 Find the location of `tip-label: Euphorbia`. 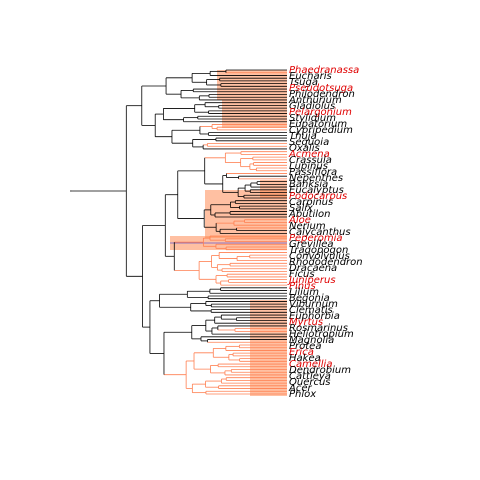

tip-label: Euphorbia is located at coordinates (314, 316).